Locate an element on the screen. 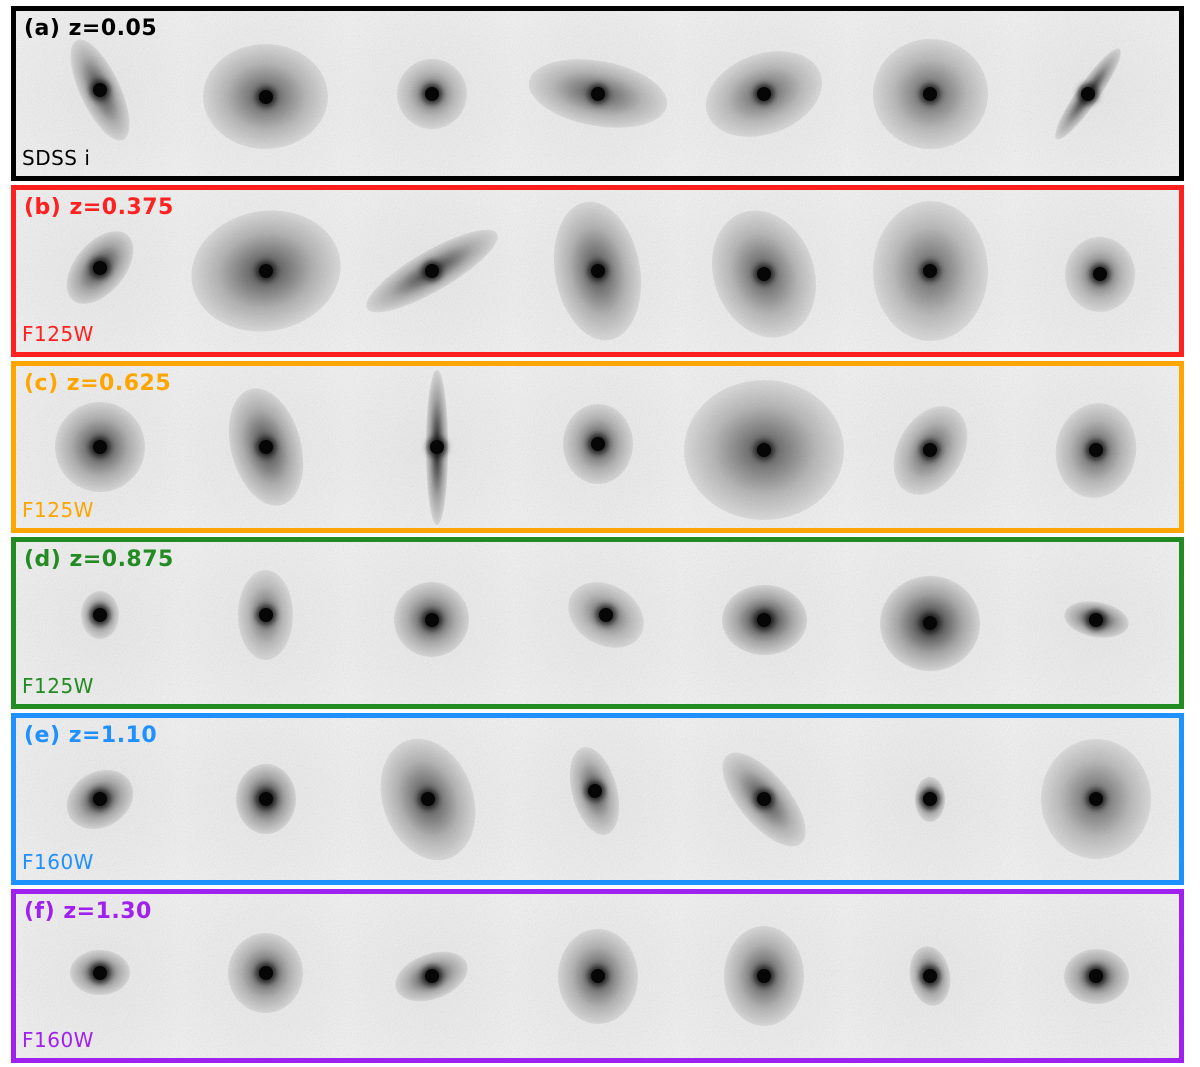 Image resolution: width=1200 pixels, height=1067 pixels. galaxy-strip-d is located at coordinates (597, 623).